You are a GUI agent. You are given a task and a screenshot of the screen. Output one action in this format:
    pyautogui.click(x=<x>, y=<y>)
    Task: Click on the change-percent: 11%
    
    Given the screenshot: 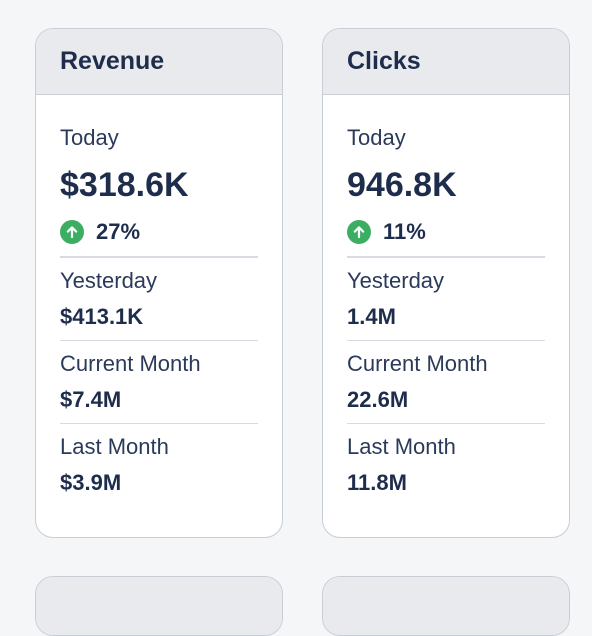 What is the action you would take?
    pyautogui.click(x=404, y=231)
    